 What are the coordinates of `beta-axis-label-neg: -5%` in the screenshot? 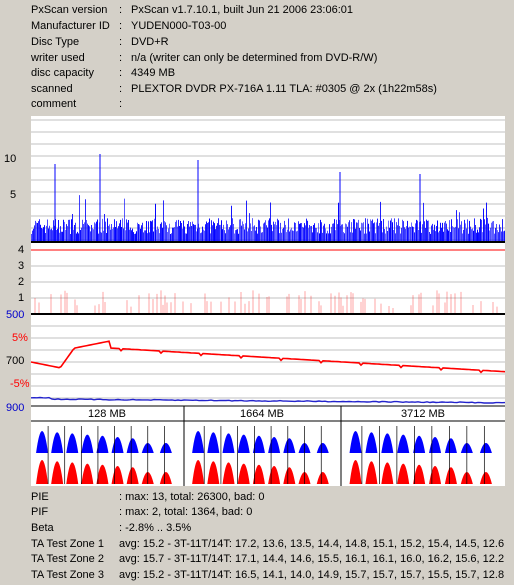 It's located at (20, 384).